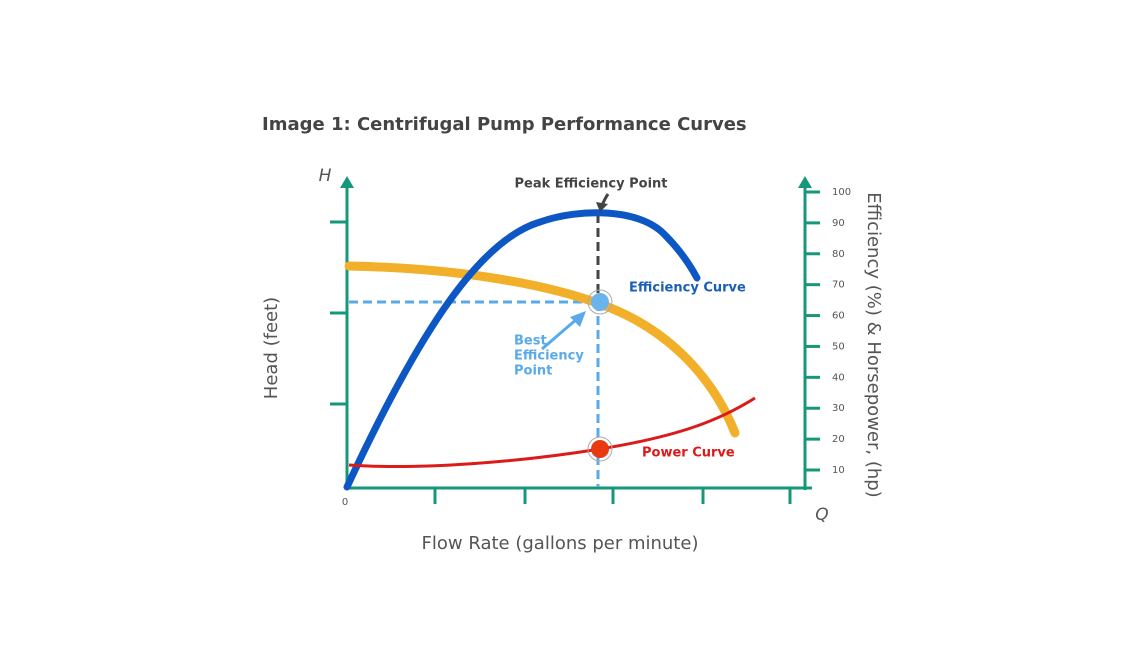 Image resolution: width=1140 pixels, height=658 pixels. What do you see at coordinates (838, 223) in the screenshot?
I see `y2-tick-label: 90` at bounding box center [838, 223].